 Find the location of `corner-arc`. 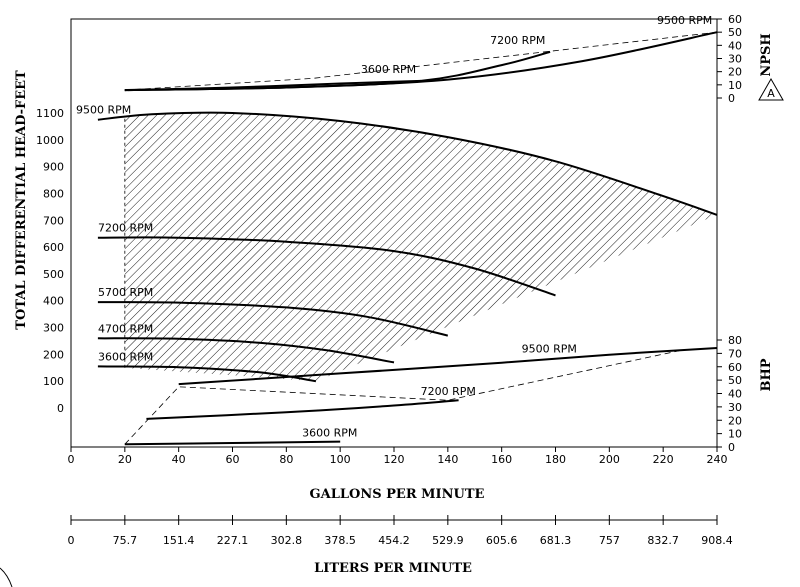

corner-arc is located at coordinates (6, 577).